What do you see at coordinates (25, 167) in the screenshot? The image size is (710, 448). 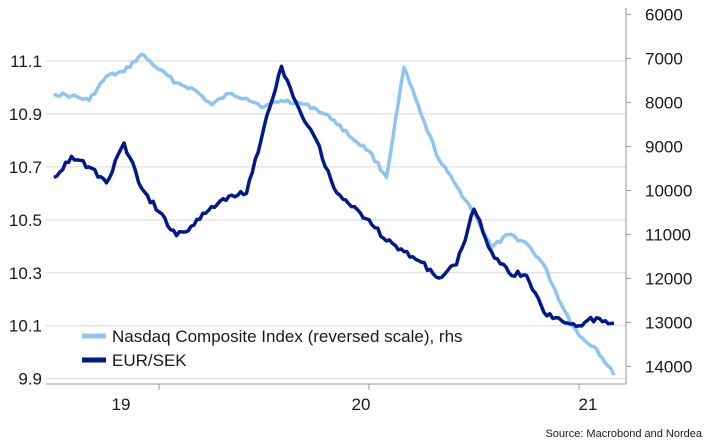 I see `left-tick-label: 10.7` at bounding box center [25, 167].